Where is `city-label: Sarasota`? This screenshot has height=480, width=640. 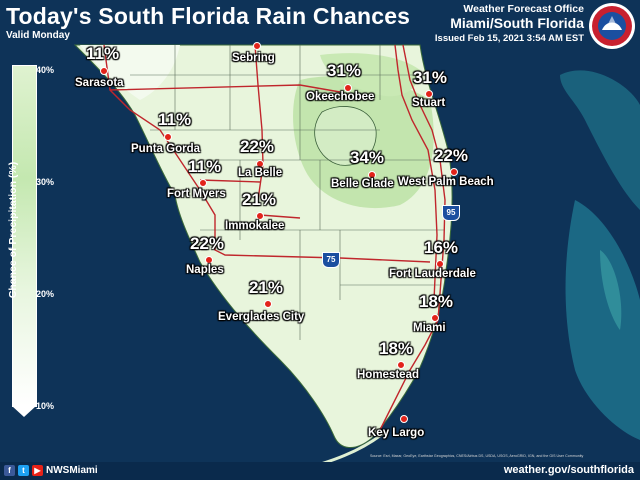 city-label: Sarasota is located at coordinates (99, 83).